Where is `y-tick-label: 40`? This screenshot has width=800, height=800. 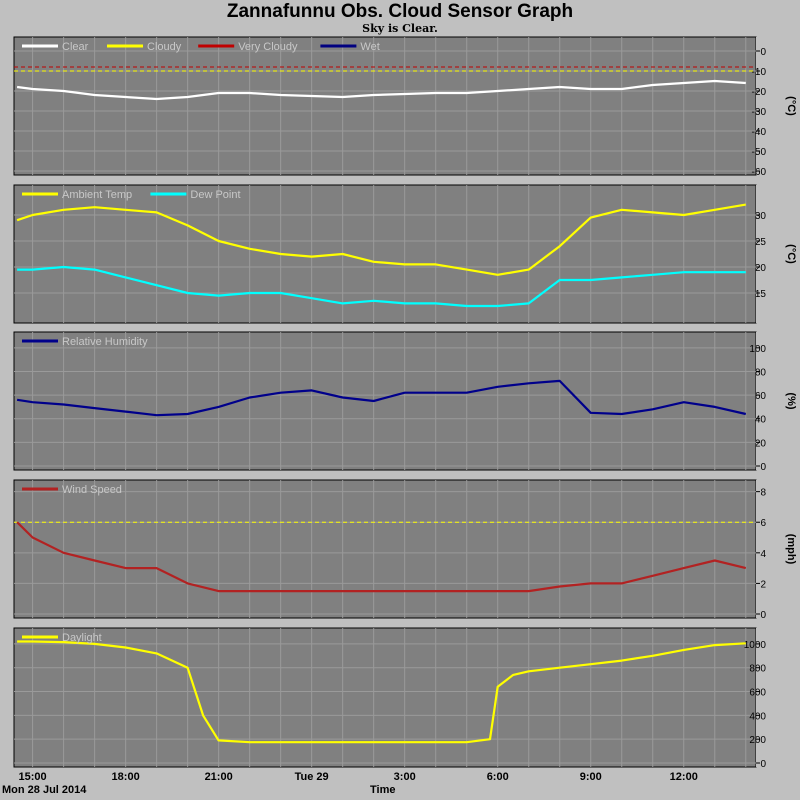
y-tick-label: 40 is located at coordinates (761, 420).